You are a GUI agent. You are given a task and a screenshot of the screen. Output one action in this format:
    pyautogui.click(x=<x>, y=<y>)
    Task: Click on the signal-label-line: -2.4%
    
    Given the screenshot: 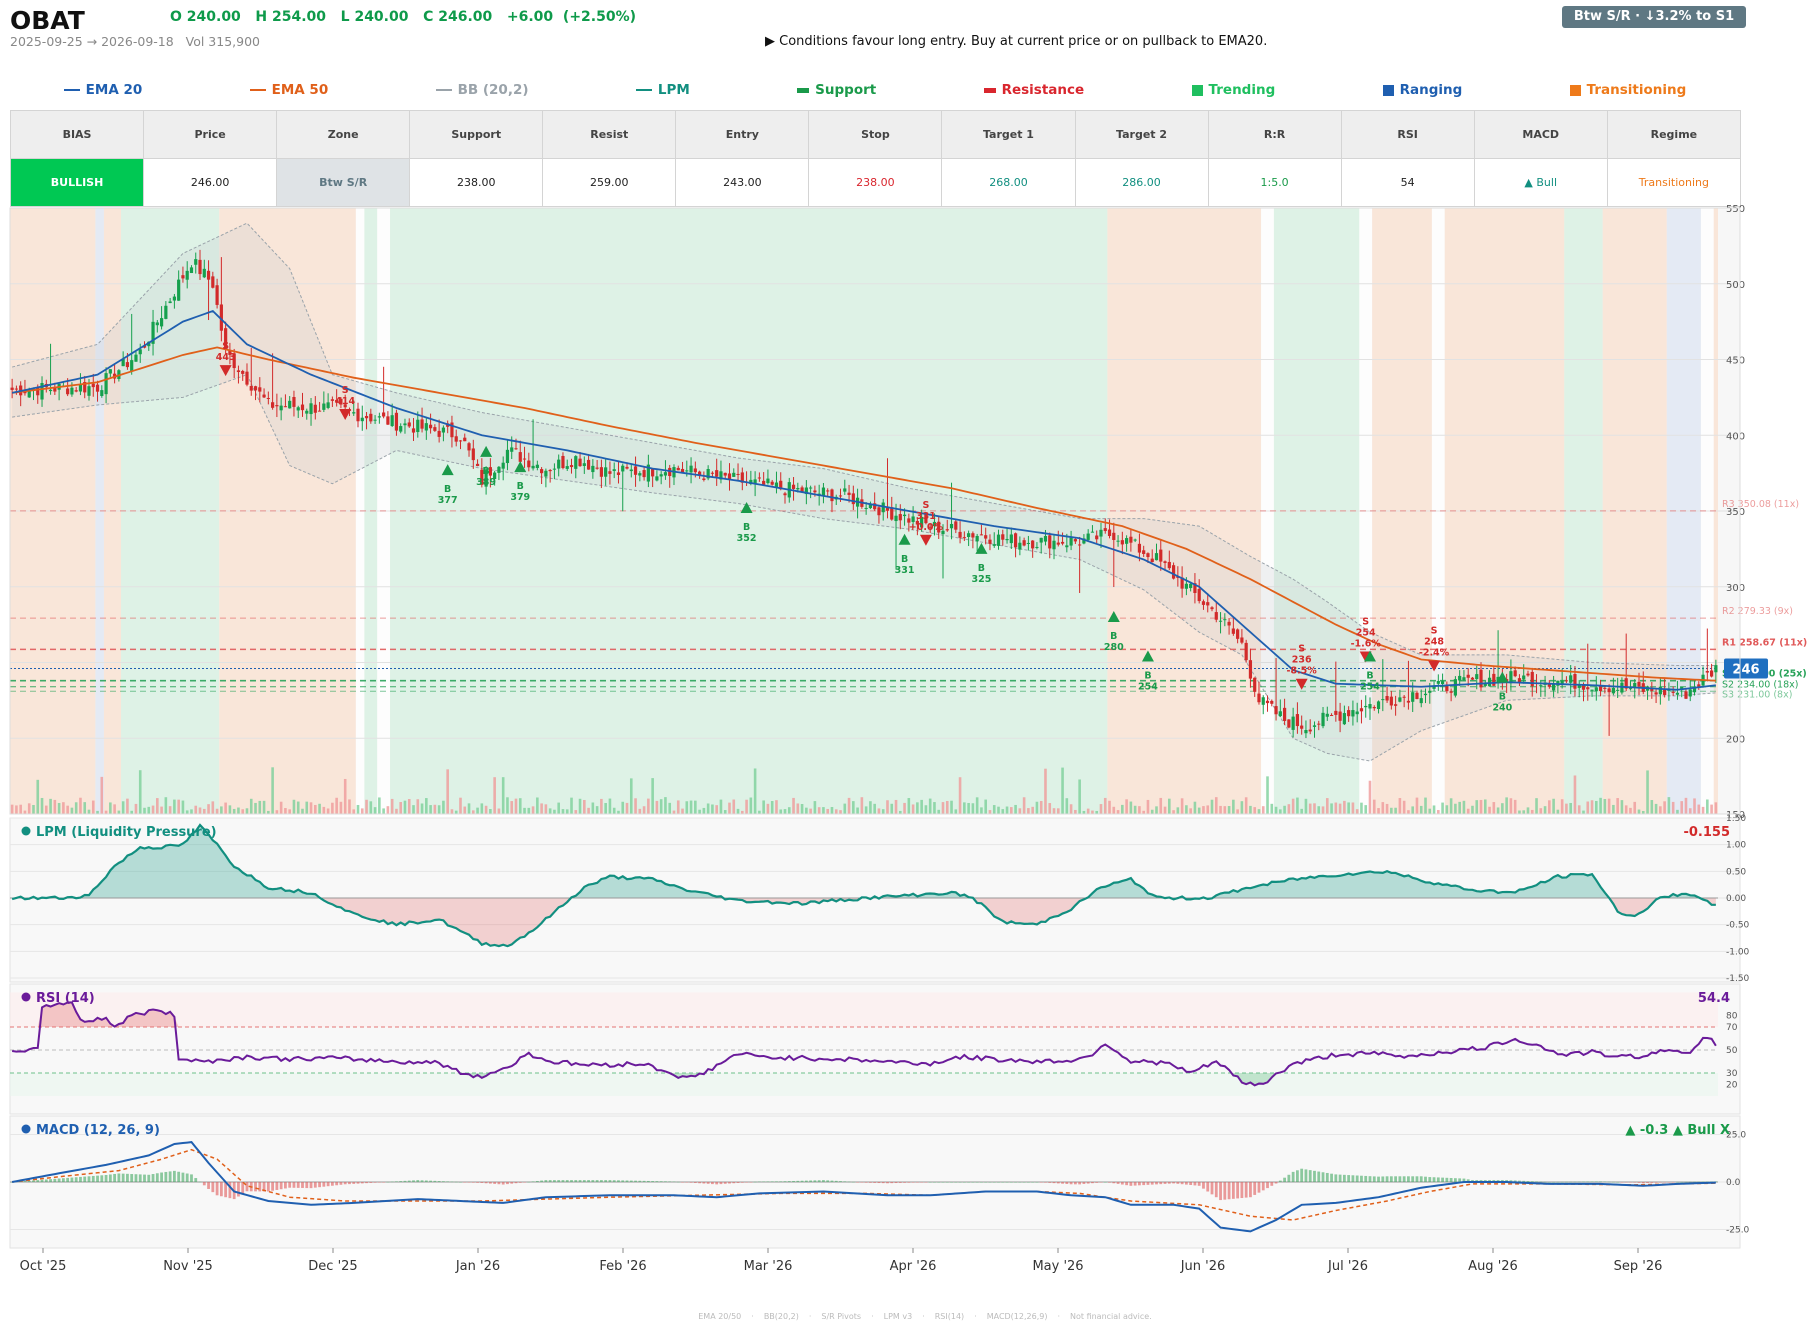 What is the action you would take?
    pyautogui.click(x=1434, y=653)
    